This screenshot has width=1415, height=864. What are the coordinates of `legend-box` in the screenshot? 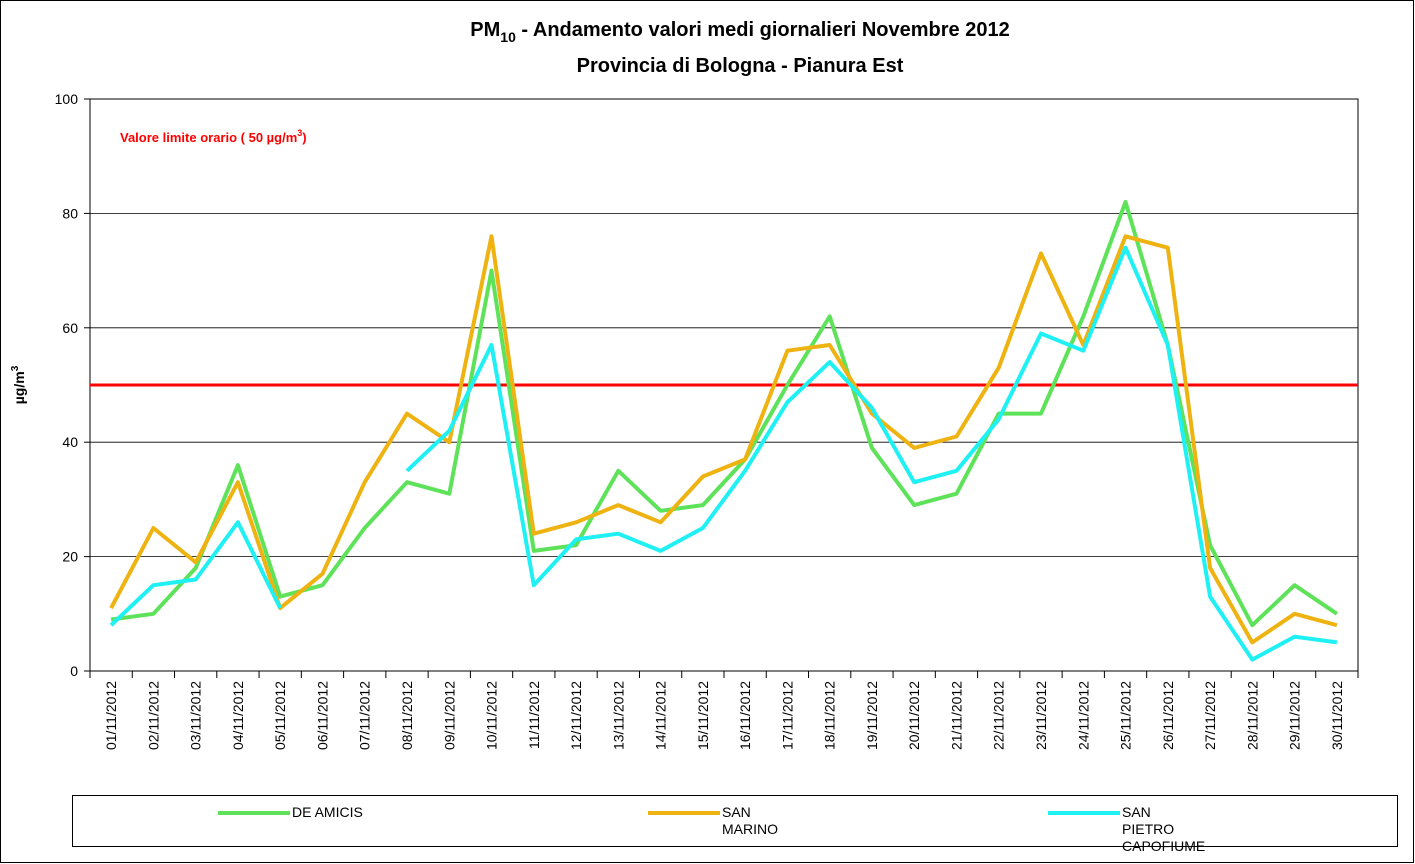 It's located at (735, 821).